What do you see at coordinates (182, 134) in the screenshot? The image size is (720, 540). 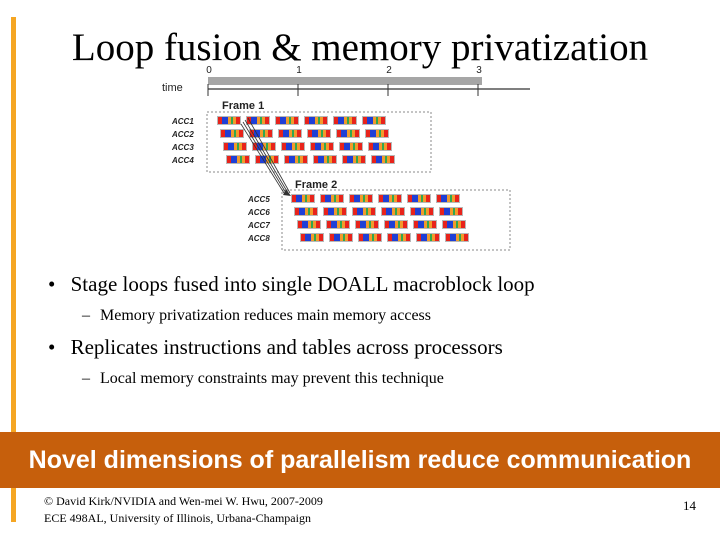 I see `acc-label: ACC2` at bounding box center [182, 134].